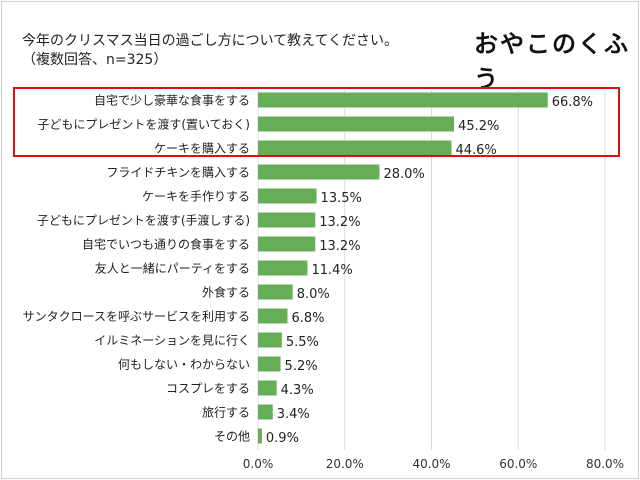 The width and height of the screenshot is (640, 480). What do you see at coordinates (95, 60) in the screenshot?
I see `chart-subtitle: （複数回答、n=325）` at bounding box center [95, 60].